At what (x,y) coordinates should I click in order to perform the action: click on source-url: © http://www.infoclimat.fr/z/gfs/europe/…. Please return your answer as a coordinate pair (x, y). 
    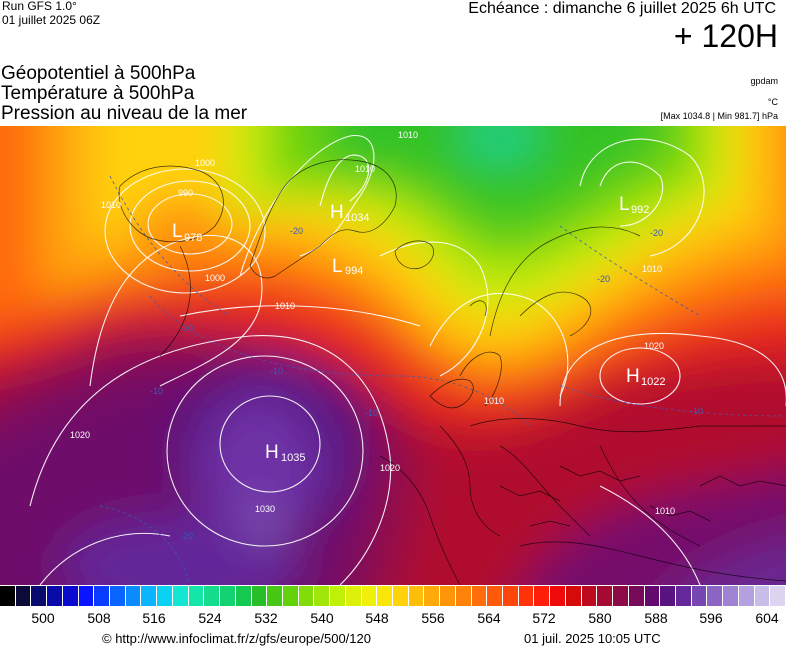
    Looking at the image, I should click on (236, 638).